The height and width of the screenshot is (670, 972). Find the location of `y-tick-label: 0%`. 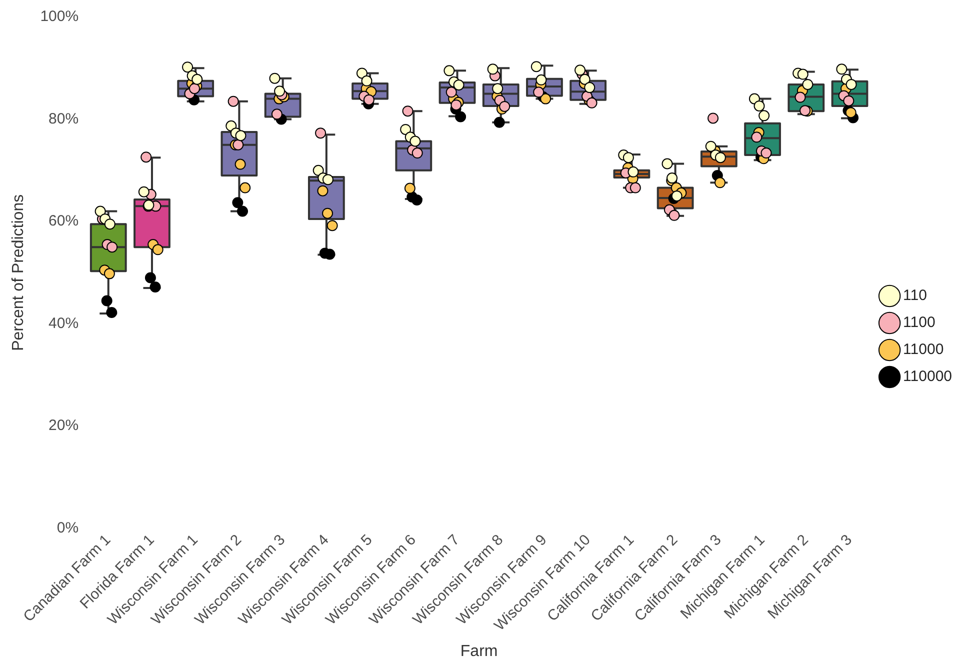

y-tick-label: 0% is located at coordinates (67, 527).